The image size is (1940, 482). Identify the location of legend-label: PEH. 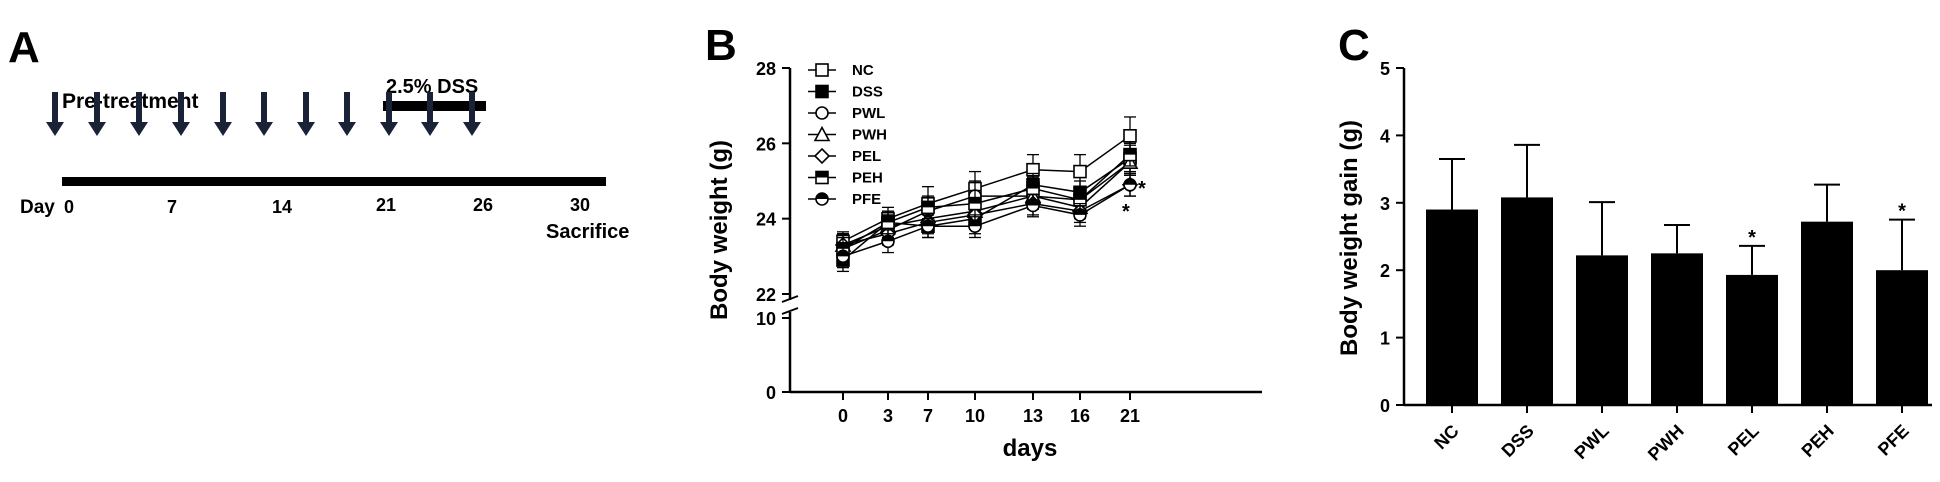
(867, 178).